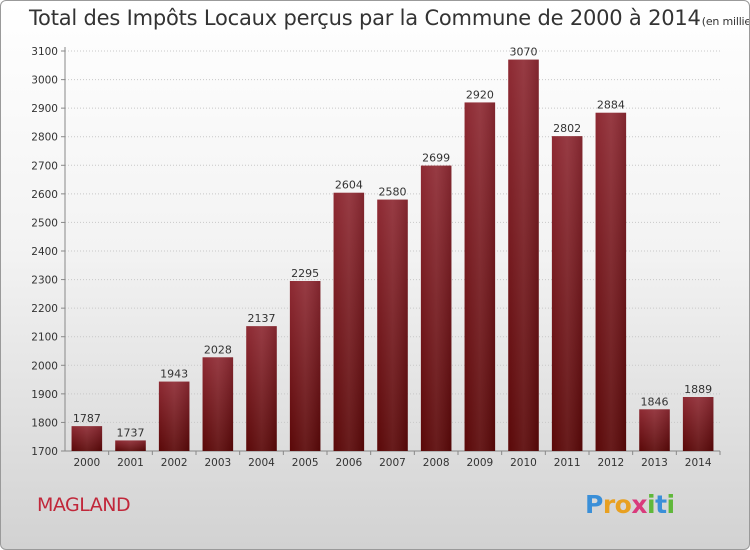 Image resolution: width=750 pixels, height=550 pixels. What do you see at coordinates (623, 504) in the screenshot?
I see `brand-letter: o` at bounding box center [623, 504].